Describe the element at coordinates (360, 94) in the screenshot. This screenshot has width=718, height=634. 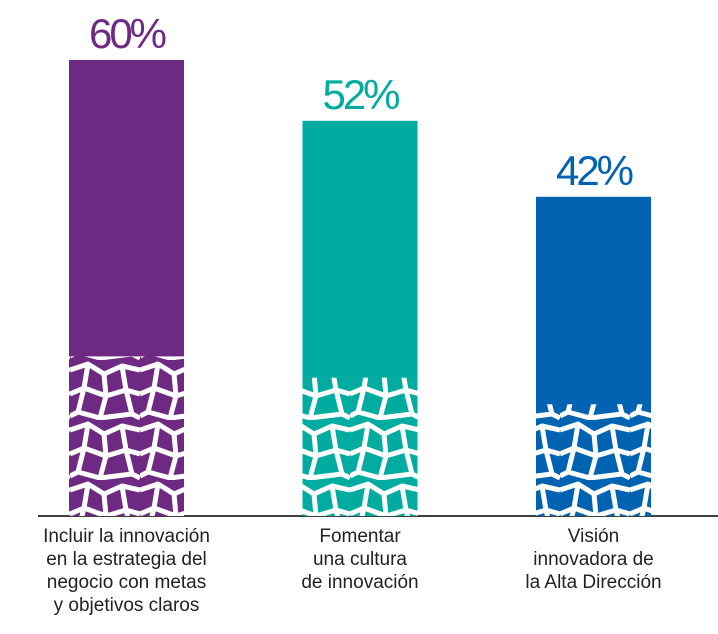
I see `value-label: 52%` at that location.